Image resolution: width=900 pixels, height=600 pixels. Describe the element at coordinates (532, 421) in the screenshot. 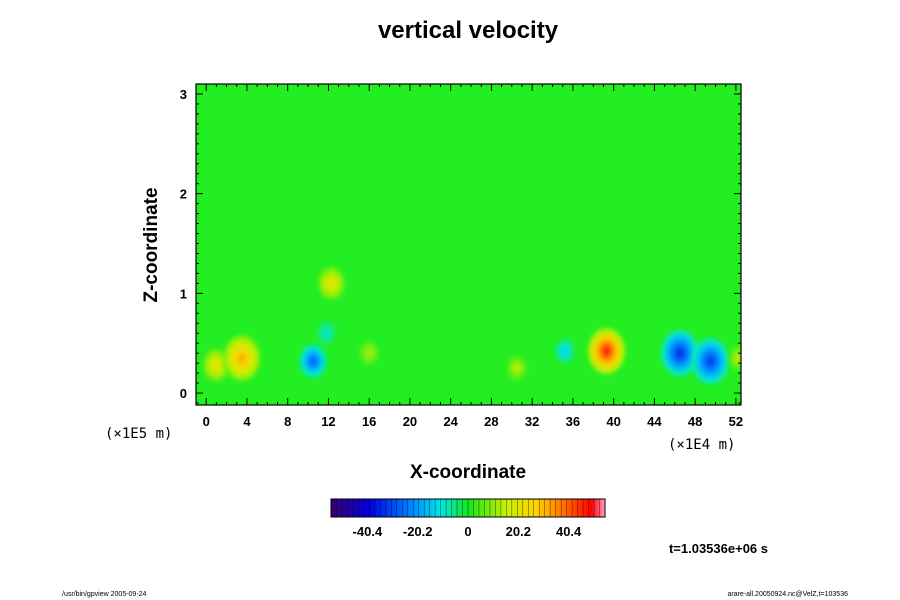

I see `x-tick-label: 32` at that location.